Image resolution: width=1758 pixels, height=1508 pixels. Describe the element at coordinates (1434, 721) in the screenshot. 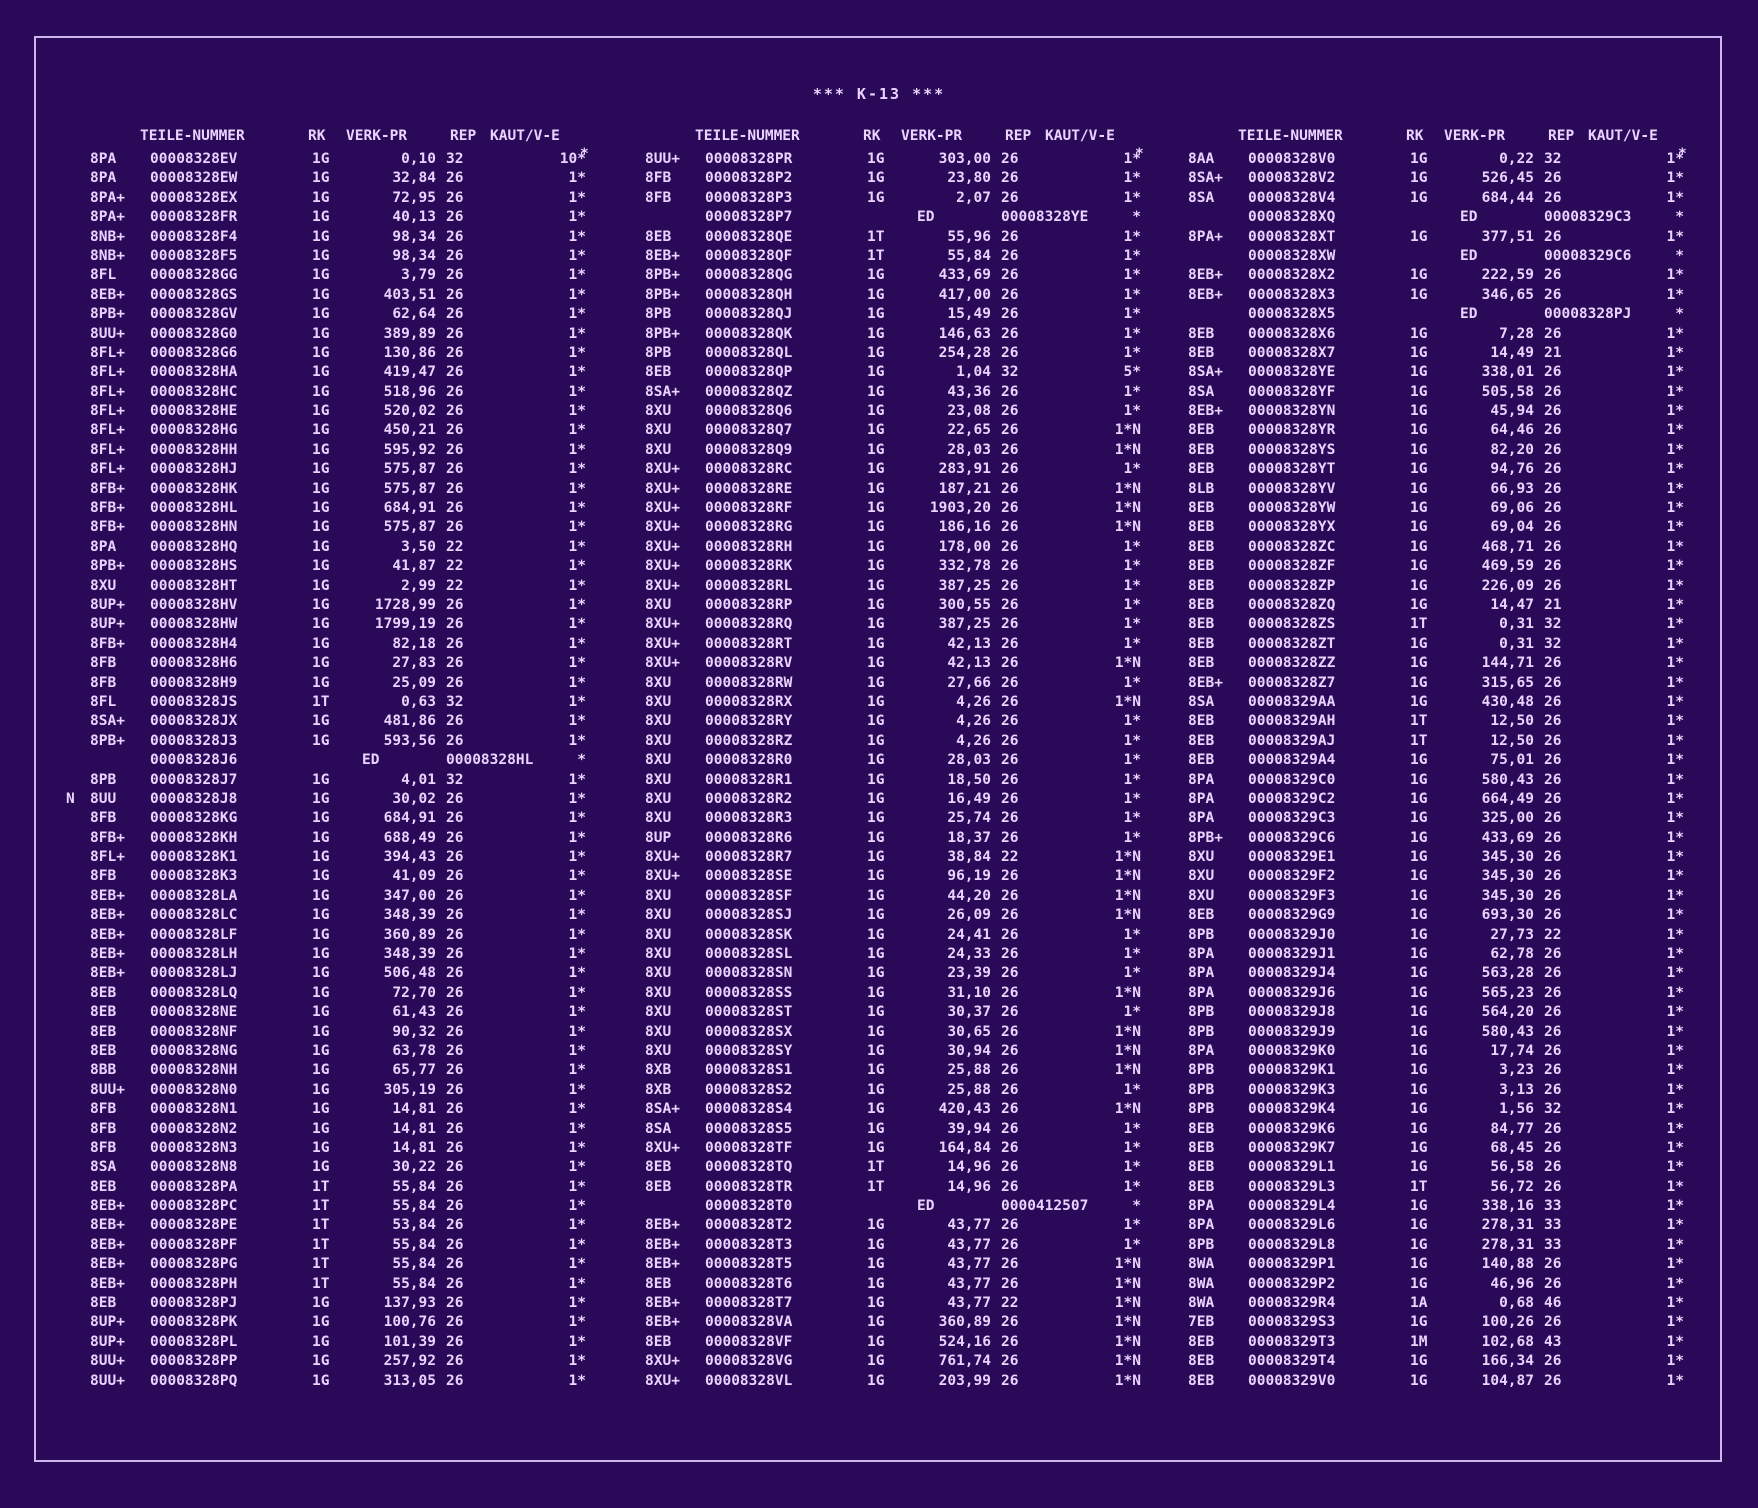

I see `table-row: 8EB 00008329AH 1T 12,50 26 1*` at that location.